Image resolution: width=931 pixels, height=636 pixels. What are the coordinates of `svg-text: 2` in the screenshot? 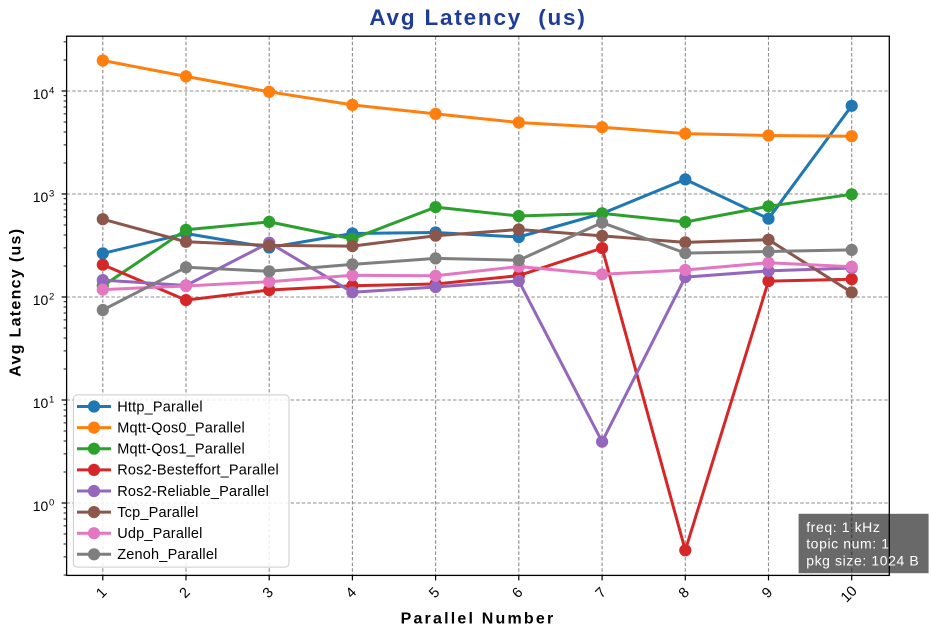 It's located at (51, 297).